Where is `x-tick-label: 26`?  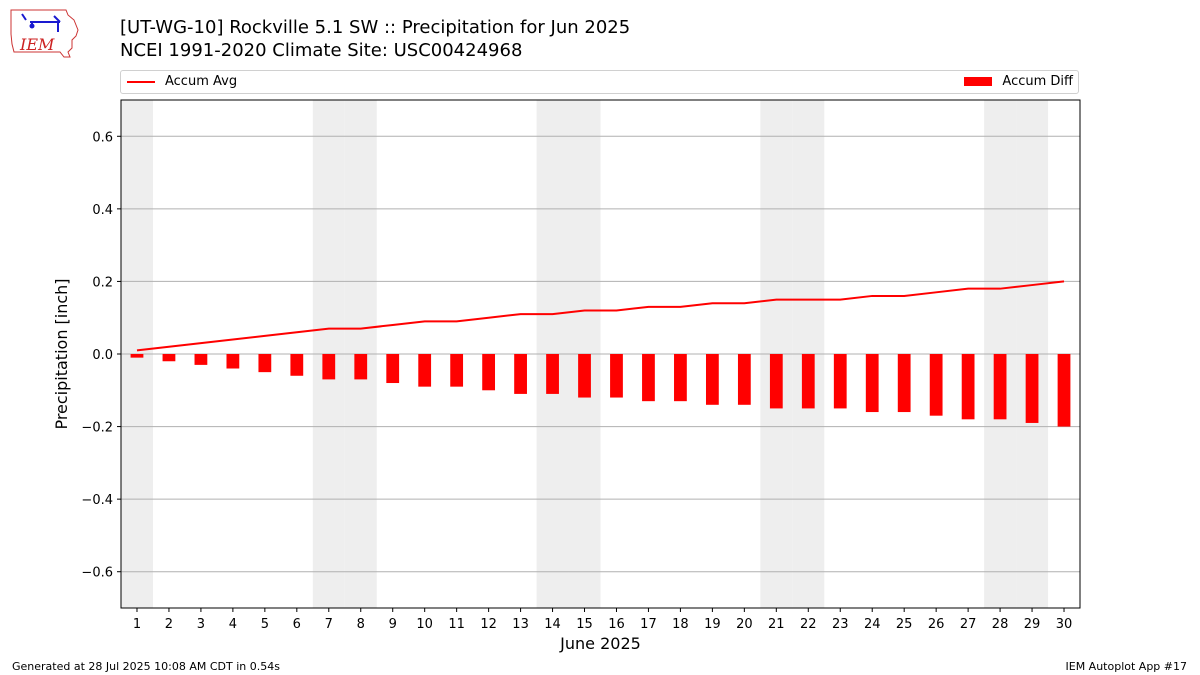 x-tick-label: 26 is located at coordinates (936, 624).